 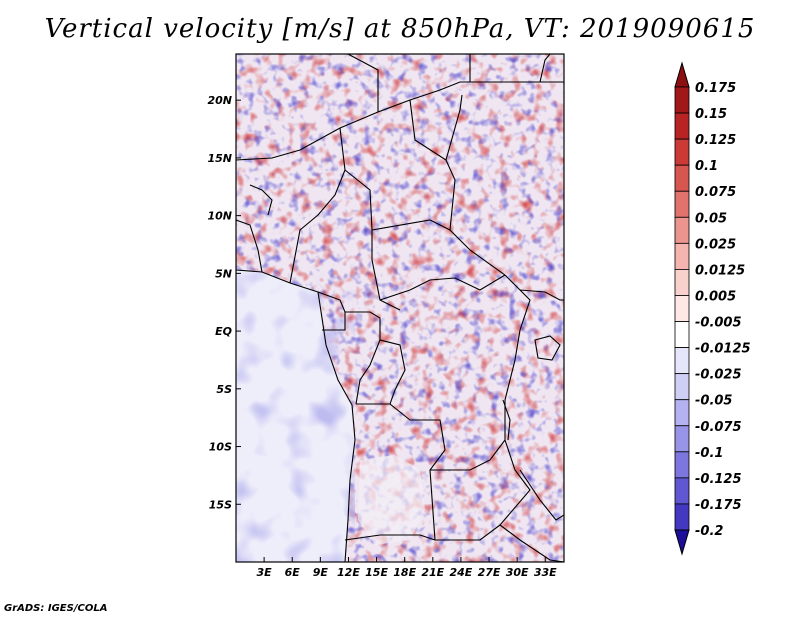 I want to click on colorbar-label: 0.0125, so click(x=720, y=270).